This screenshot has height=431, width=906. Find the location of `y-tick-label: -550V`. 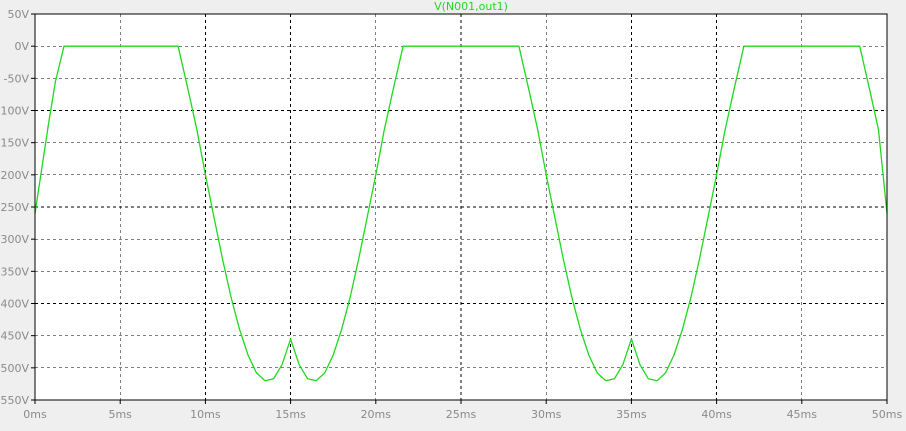

y-tick-label: -550V is located at coordinates (14, 400).